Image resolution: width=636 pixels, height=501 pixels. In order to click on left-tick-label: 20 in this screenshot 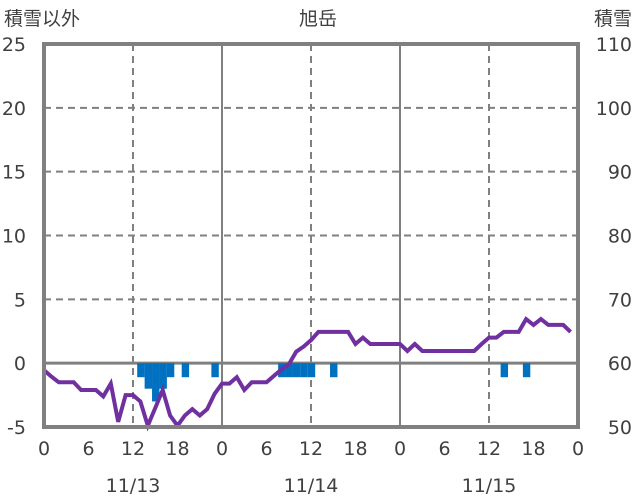, I will do `click(14, 109)`.